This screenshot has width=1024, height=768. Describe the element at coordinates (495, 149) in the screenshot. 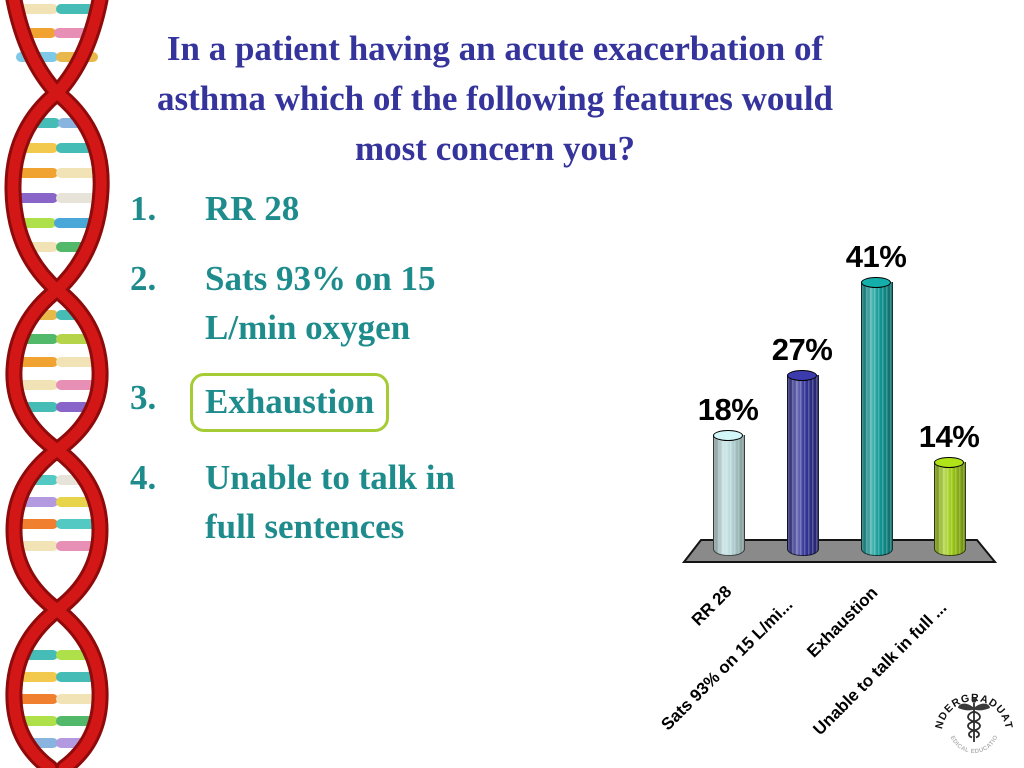

I see `question-title-line: most concern you?` at that location.